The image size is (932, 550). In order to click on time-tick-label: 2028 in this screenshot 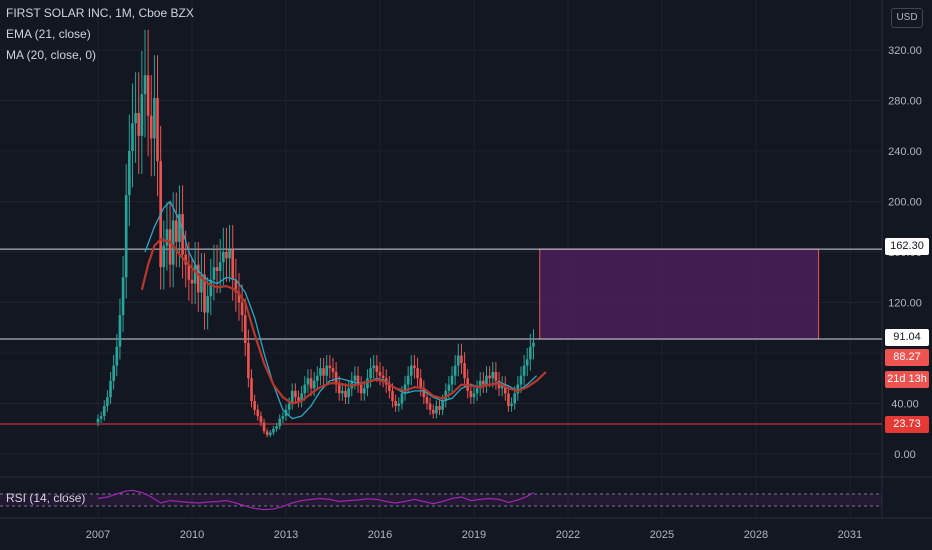, I will do `click(756, 535)`.